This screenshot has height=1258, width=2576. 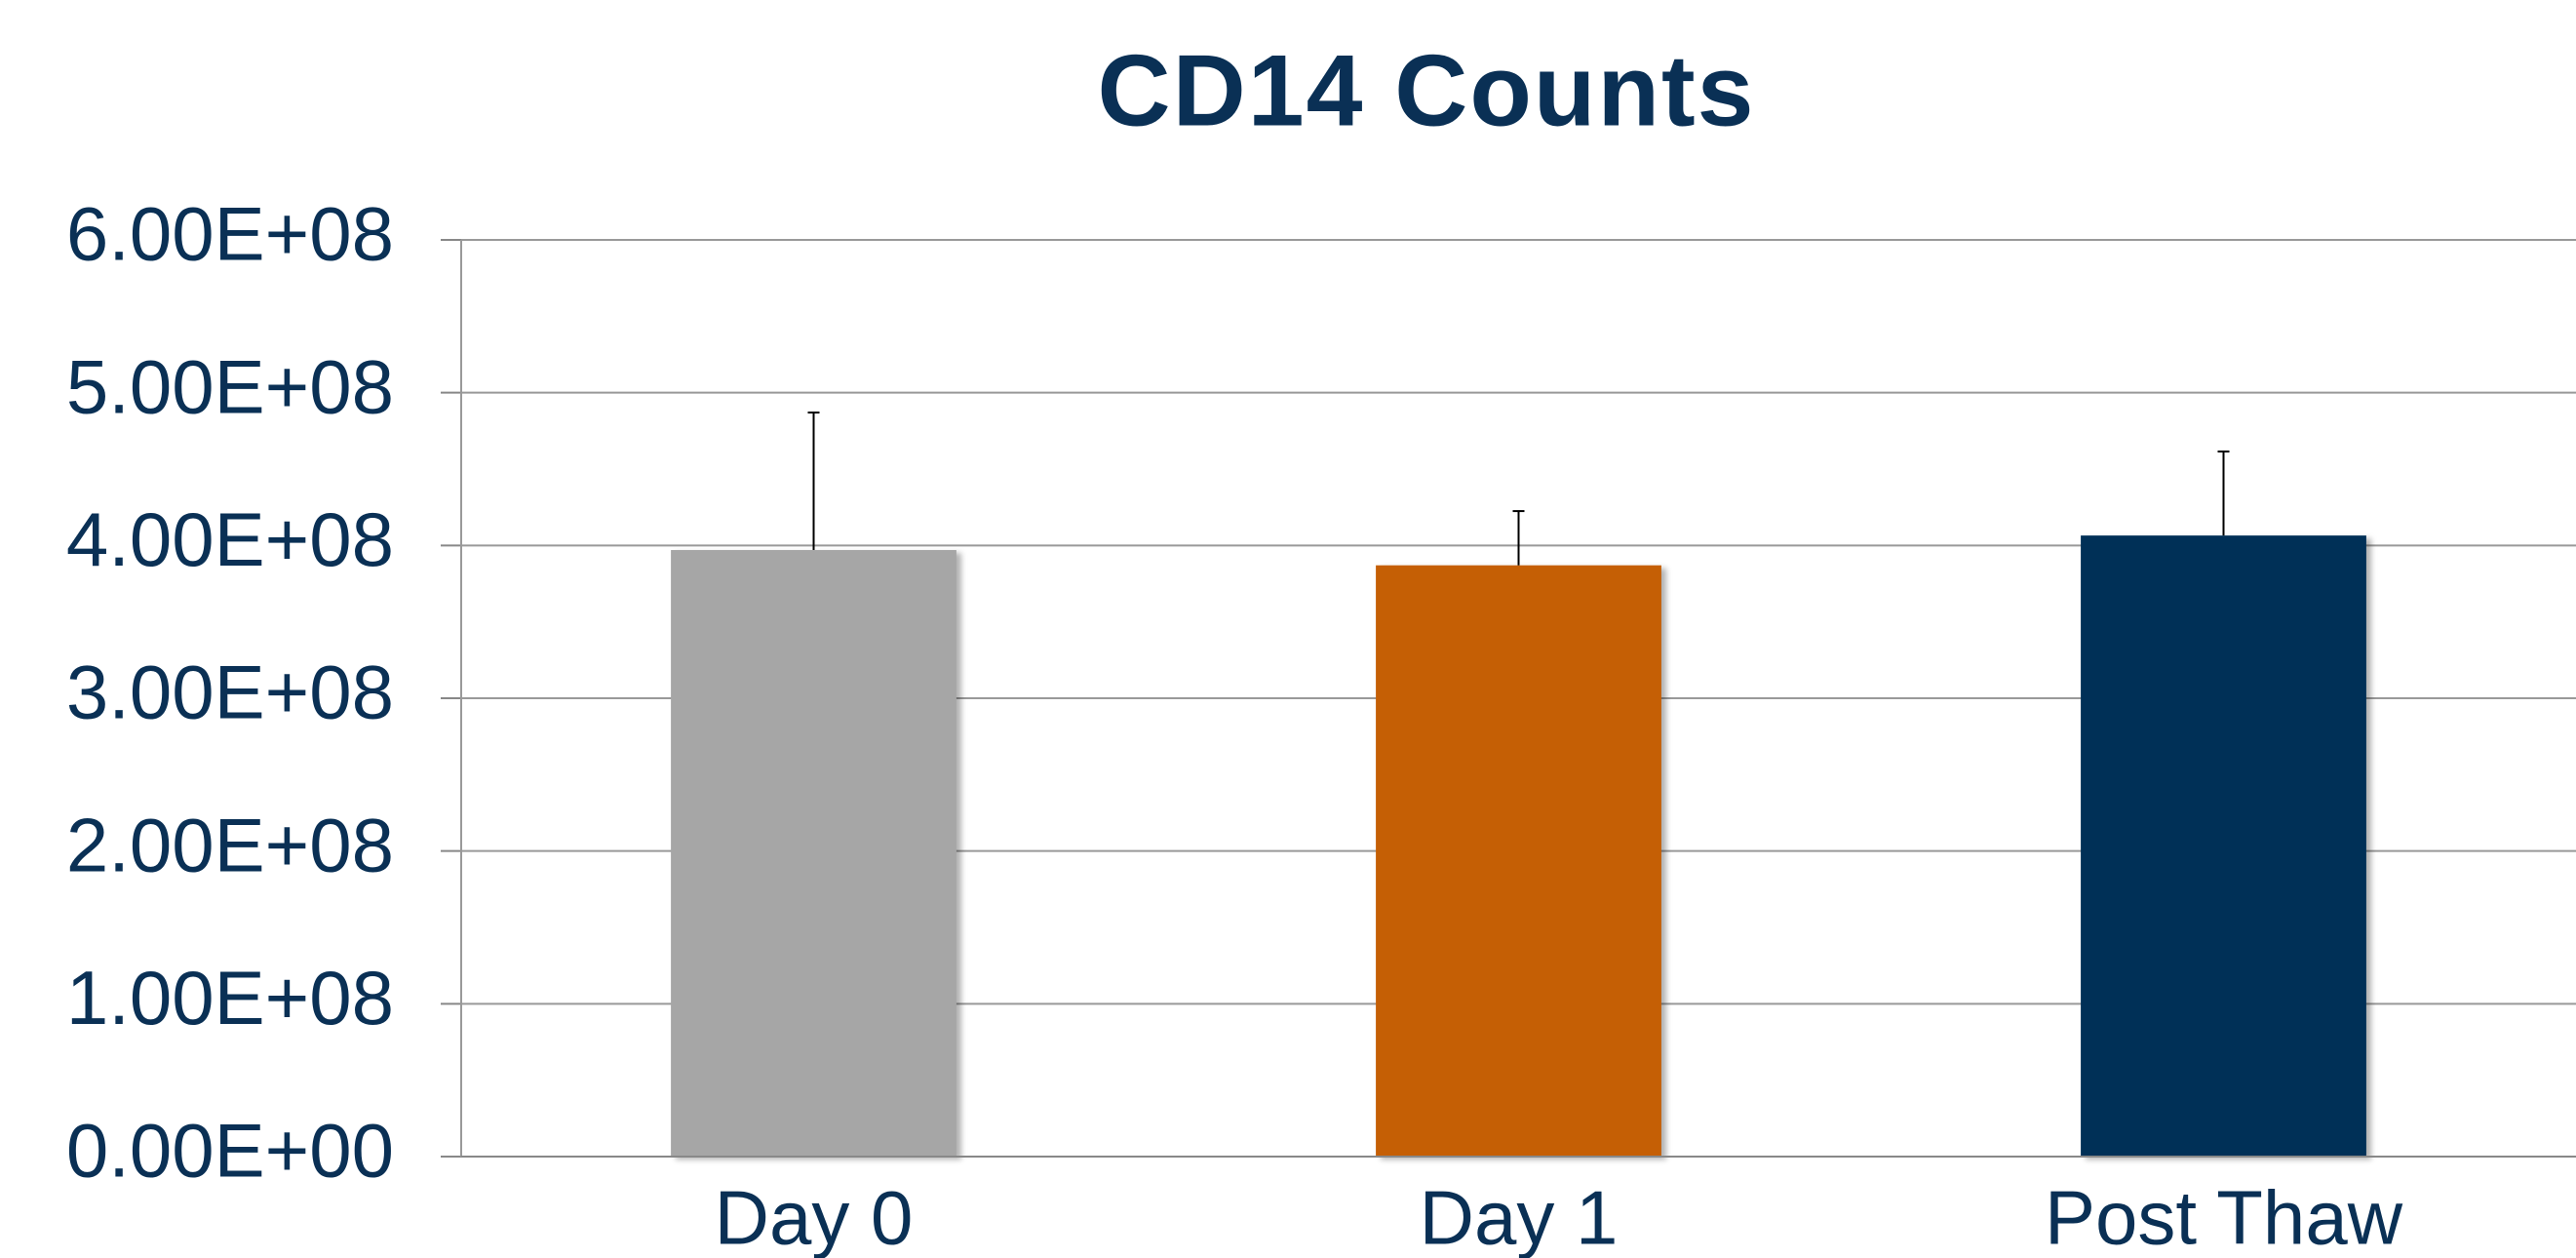 I want to click on chart-title: CD14 Counts, so click(x=1427, y=90).